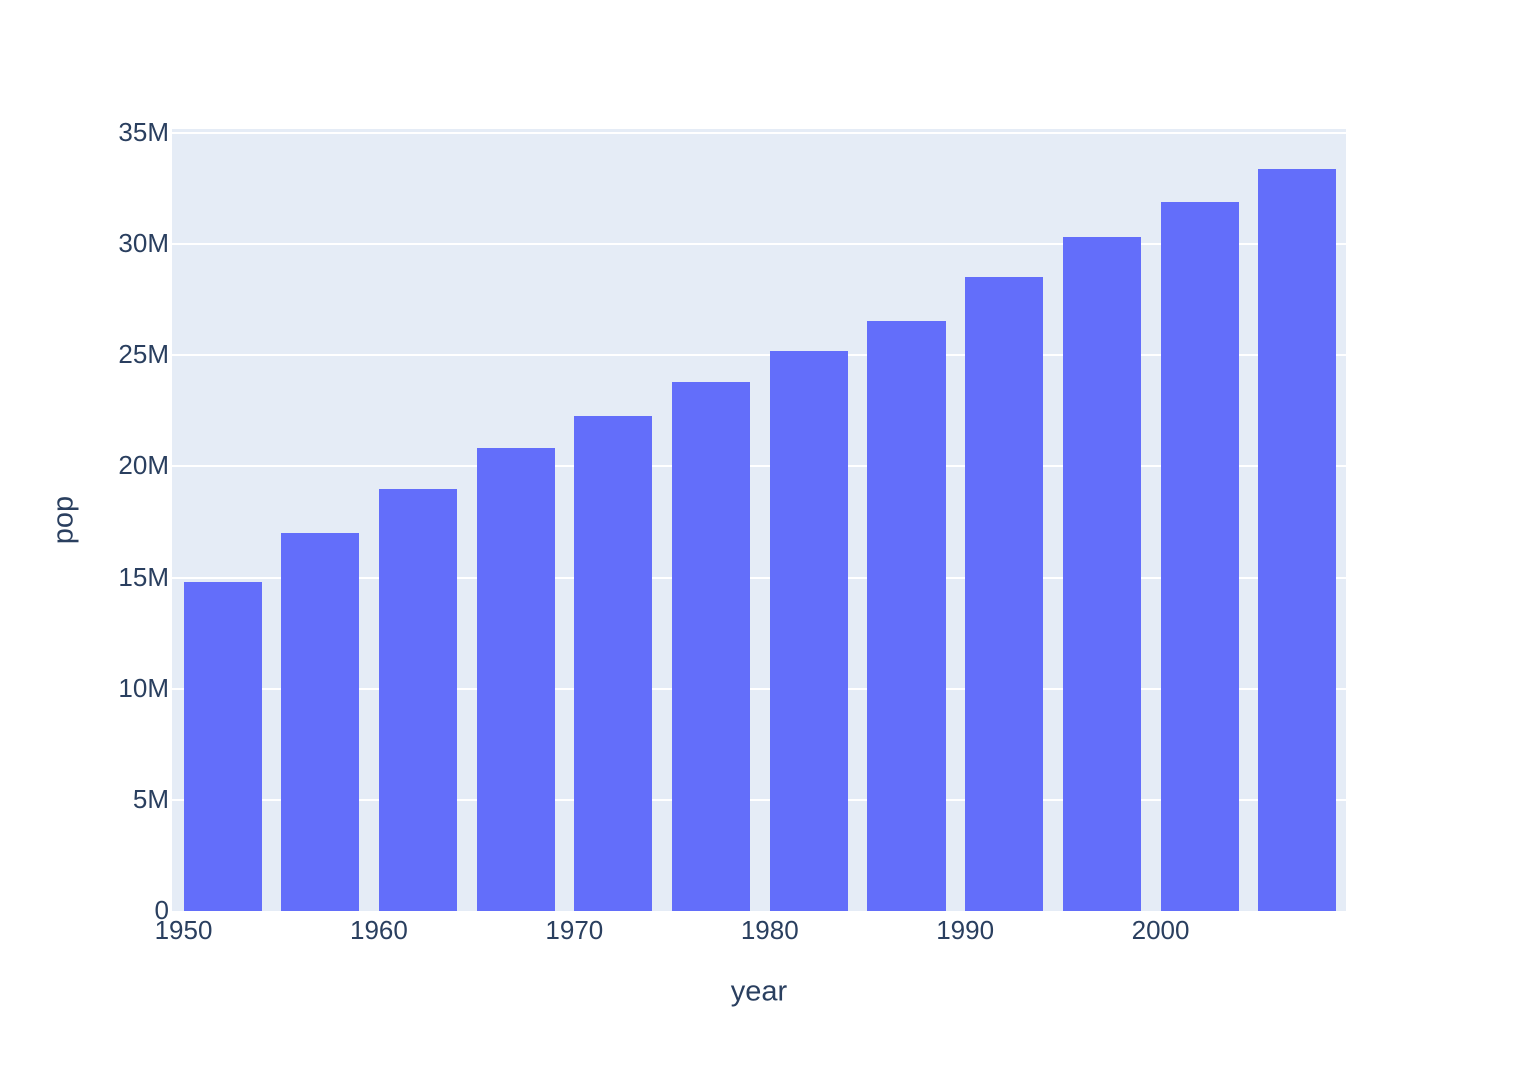 This screenshot has width=1520, height=1086. Describe the element at coordinates (161, 910) in the screenshot. I see `y-tick-label-0: 0` at that location.